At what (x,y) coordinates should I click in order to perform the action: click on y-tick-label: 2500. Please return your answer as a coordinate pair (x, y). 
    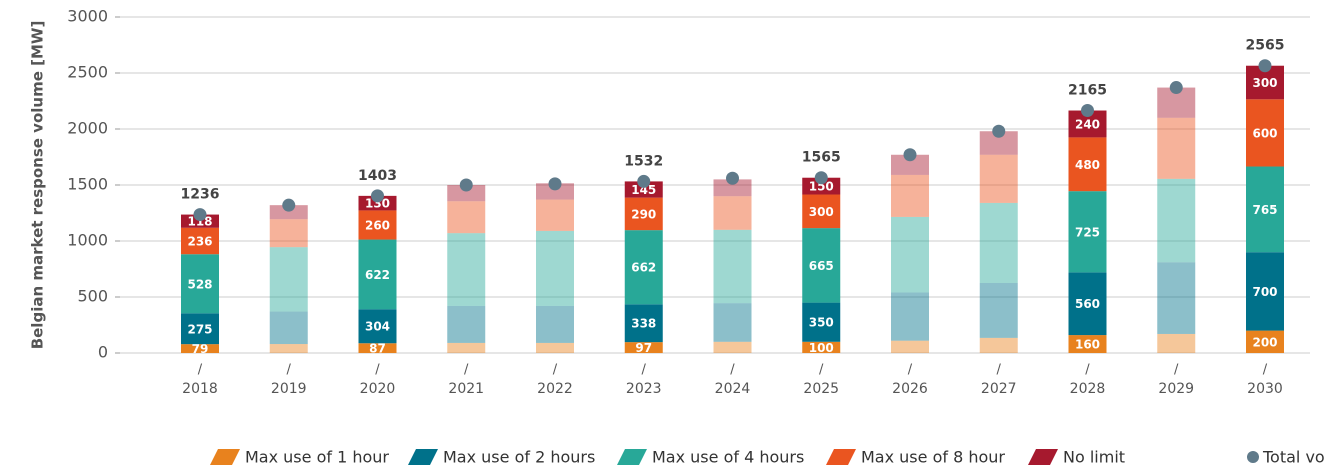
    Looking at the image, I should click on (87, 72).